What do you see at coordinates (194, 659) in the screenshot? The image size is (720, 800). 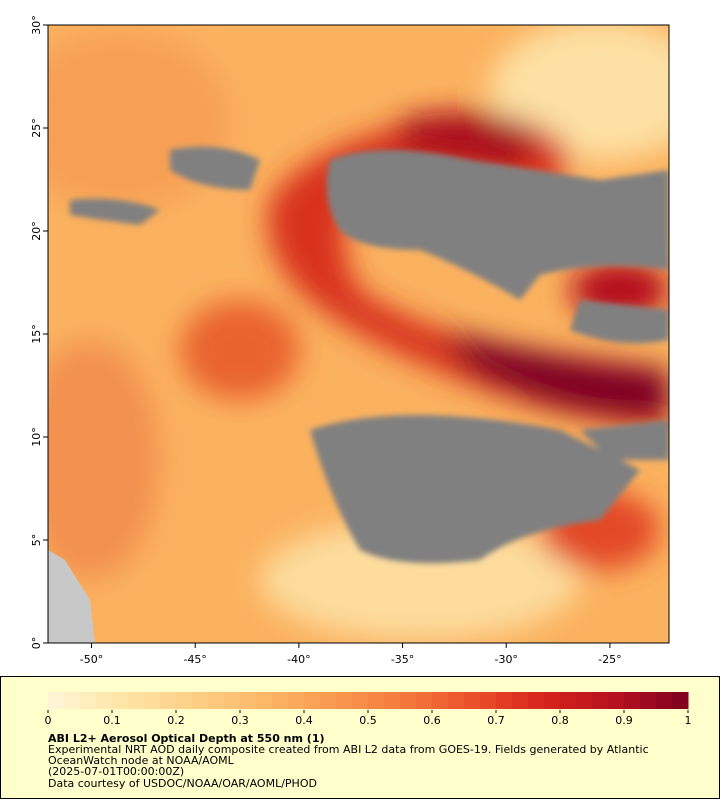 I see `x-tick-label: -45°` at bounding box center [194, 659].